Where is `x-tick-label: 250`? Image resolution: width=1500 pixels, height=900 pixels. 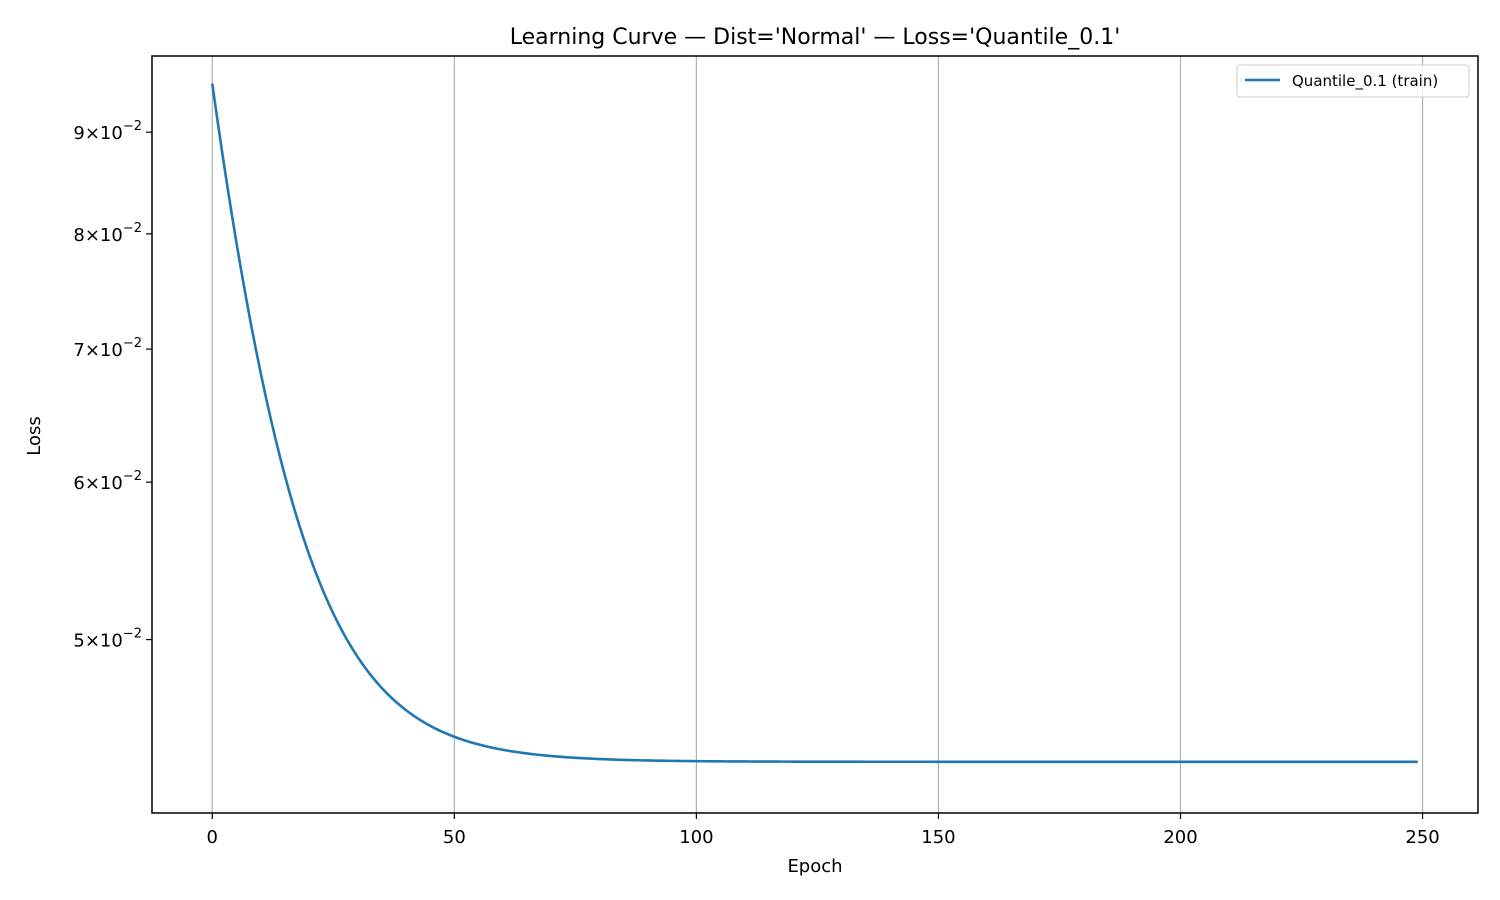 x-tick-label: 250 is located at coordinates (1422, 837).